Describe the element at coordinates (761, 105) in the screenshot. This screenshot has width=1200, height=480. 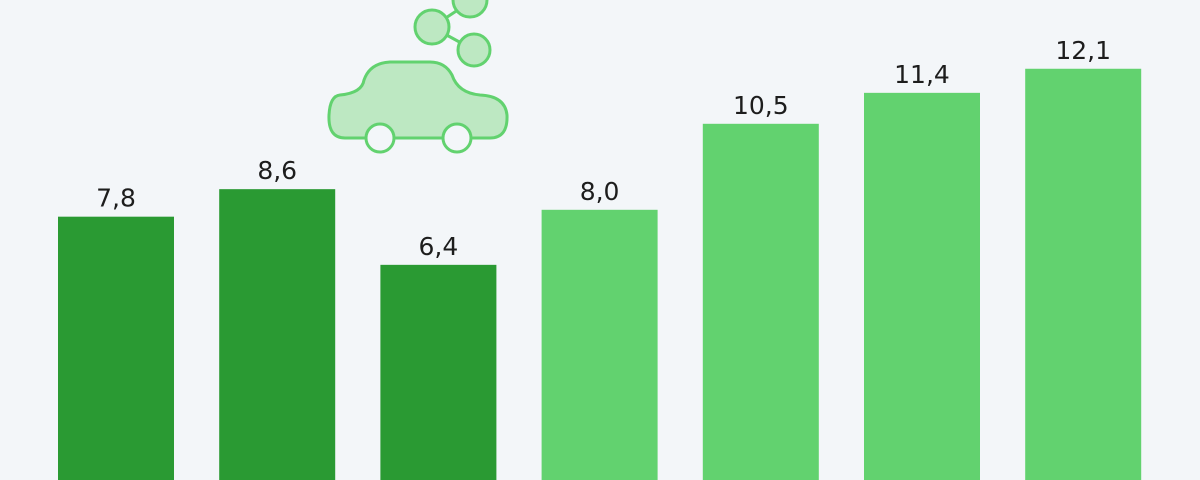
I see `data-label: 10,5` at that location.